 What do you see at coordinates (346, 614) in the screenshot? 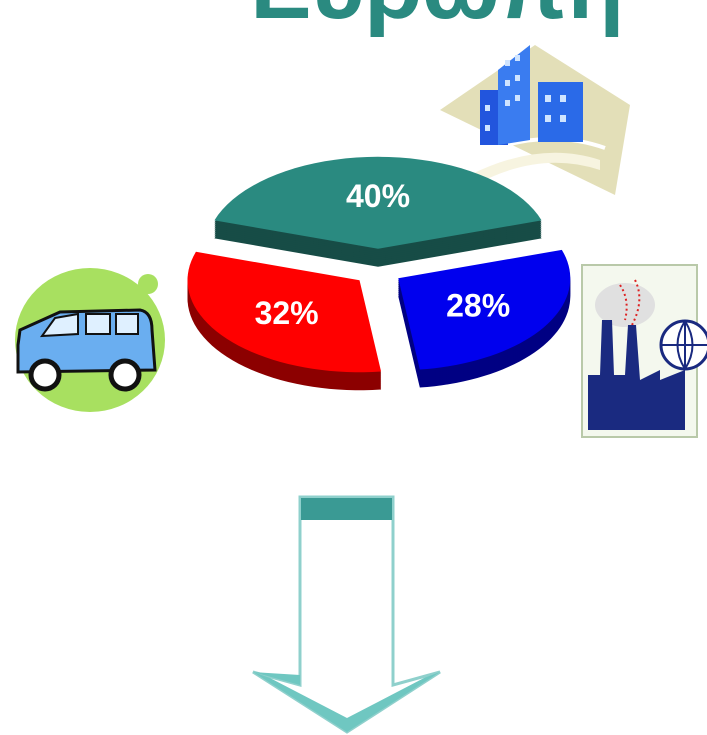
I see `down-arrow` at bounding box center [346, 614].